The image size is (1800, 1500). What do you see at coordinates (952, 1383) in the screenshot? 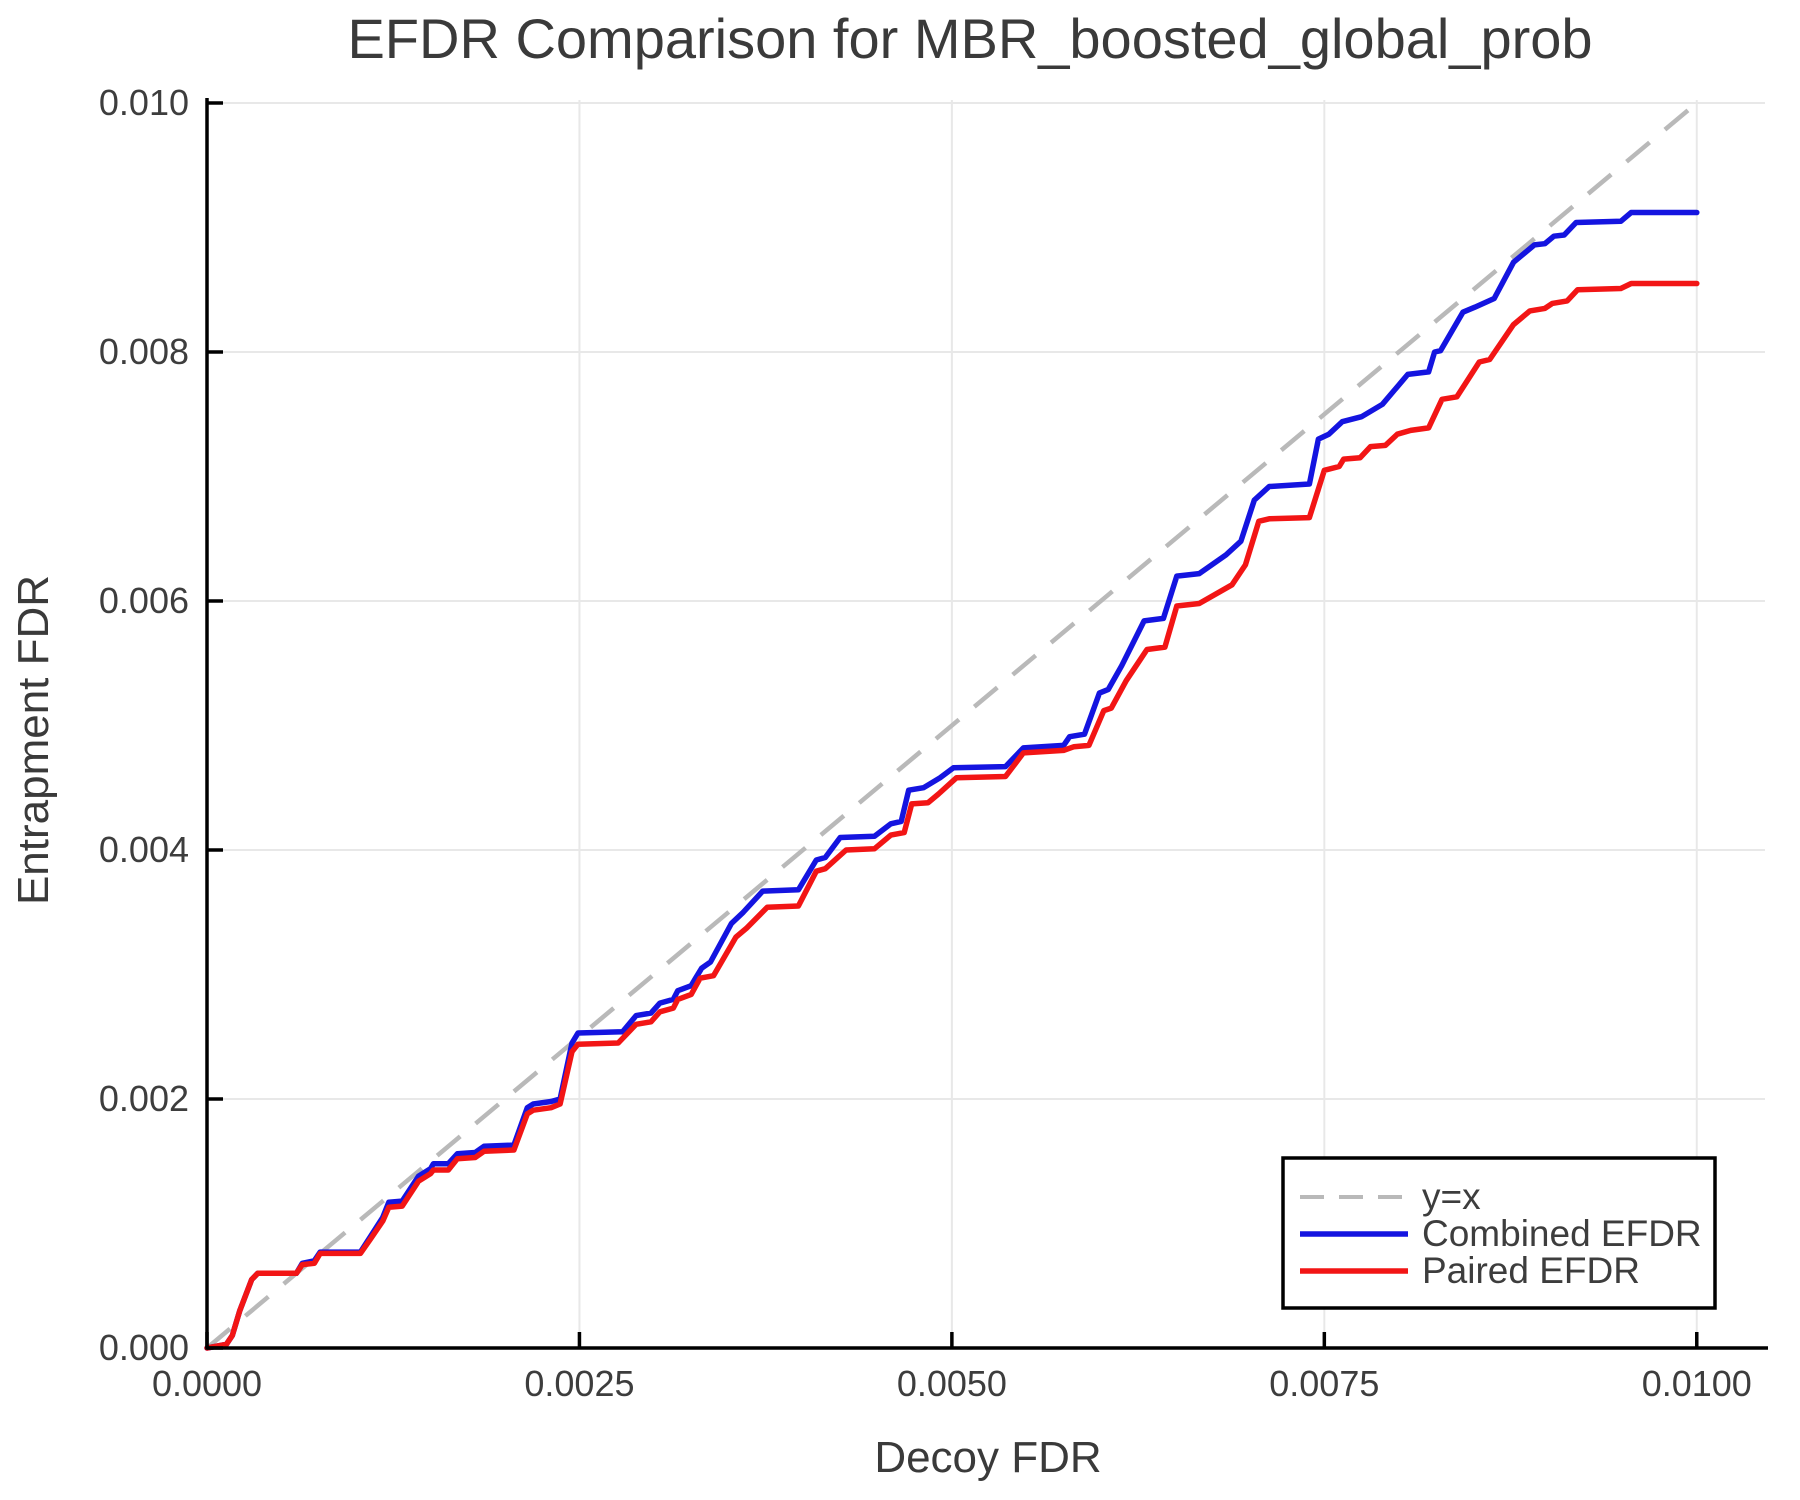
I see `x-tick-label: 0.0050` at bounding box center [952, 1383].